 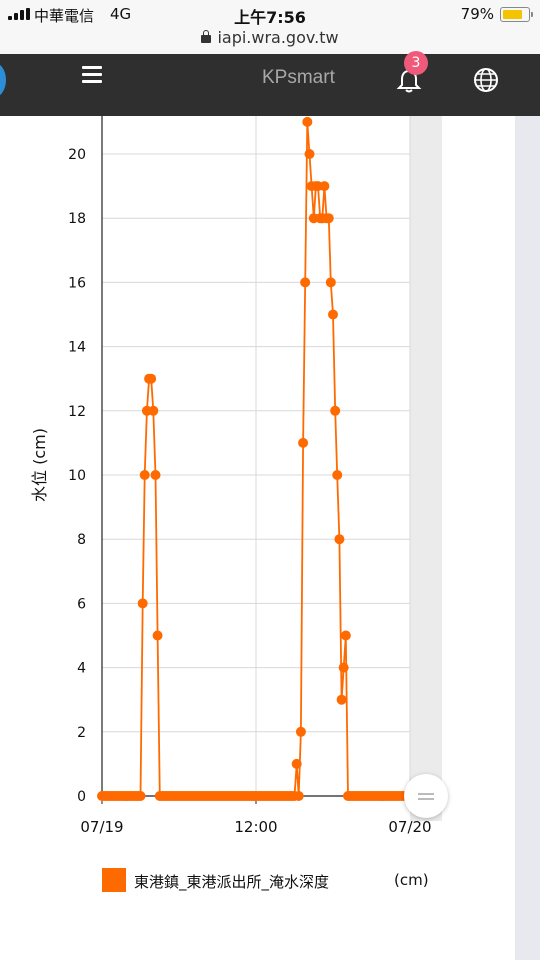 What do you see at coordinates (121, 14) in the screenshot?
I see `network-type: 4G` at bounding box center [121, 14].